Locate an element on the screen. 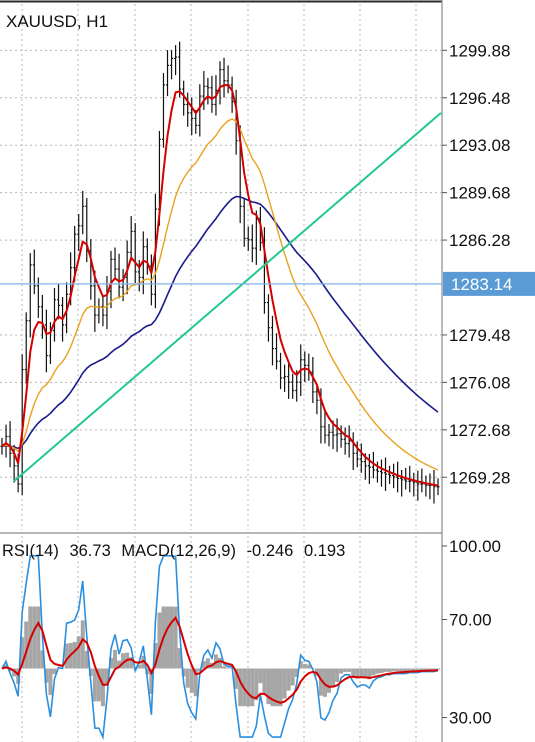 The width and height of the screenshot is (535, 742). macd-main-value: -0.246 is located at coordinates (270, 551).